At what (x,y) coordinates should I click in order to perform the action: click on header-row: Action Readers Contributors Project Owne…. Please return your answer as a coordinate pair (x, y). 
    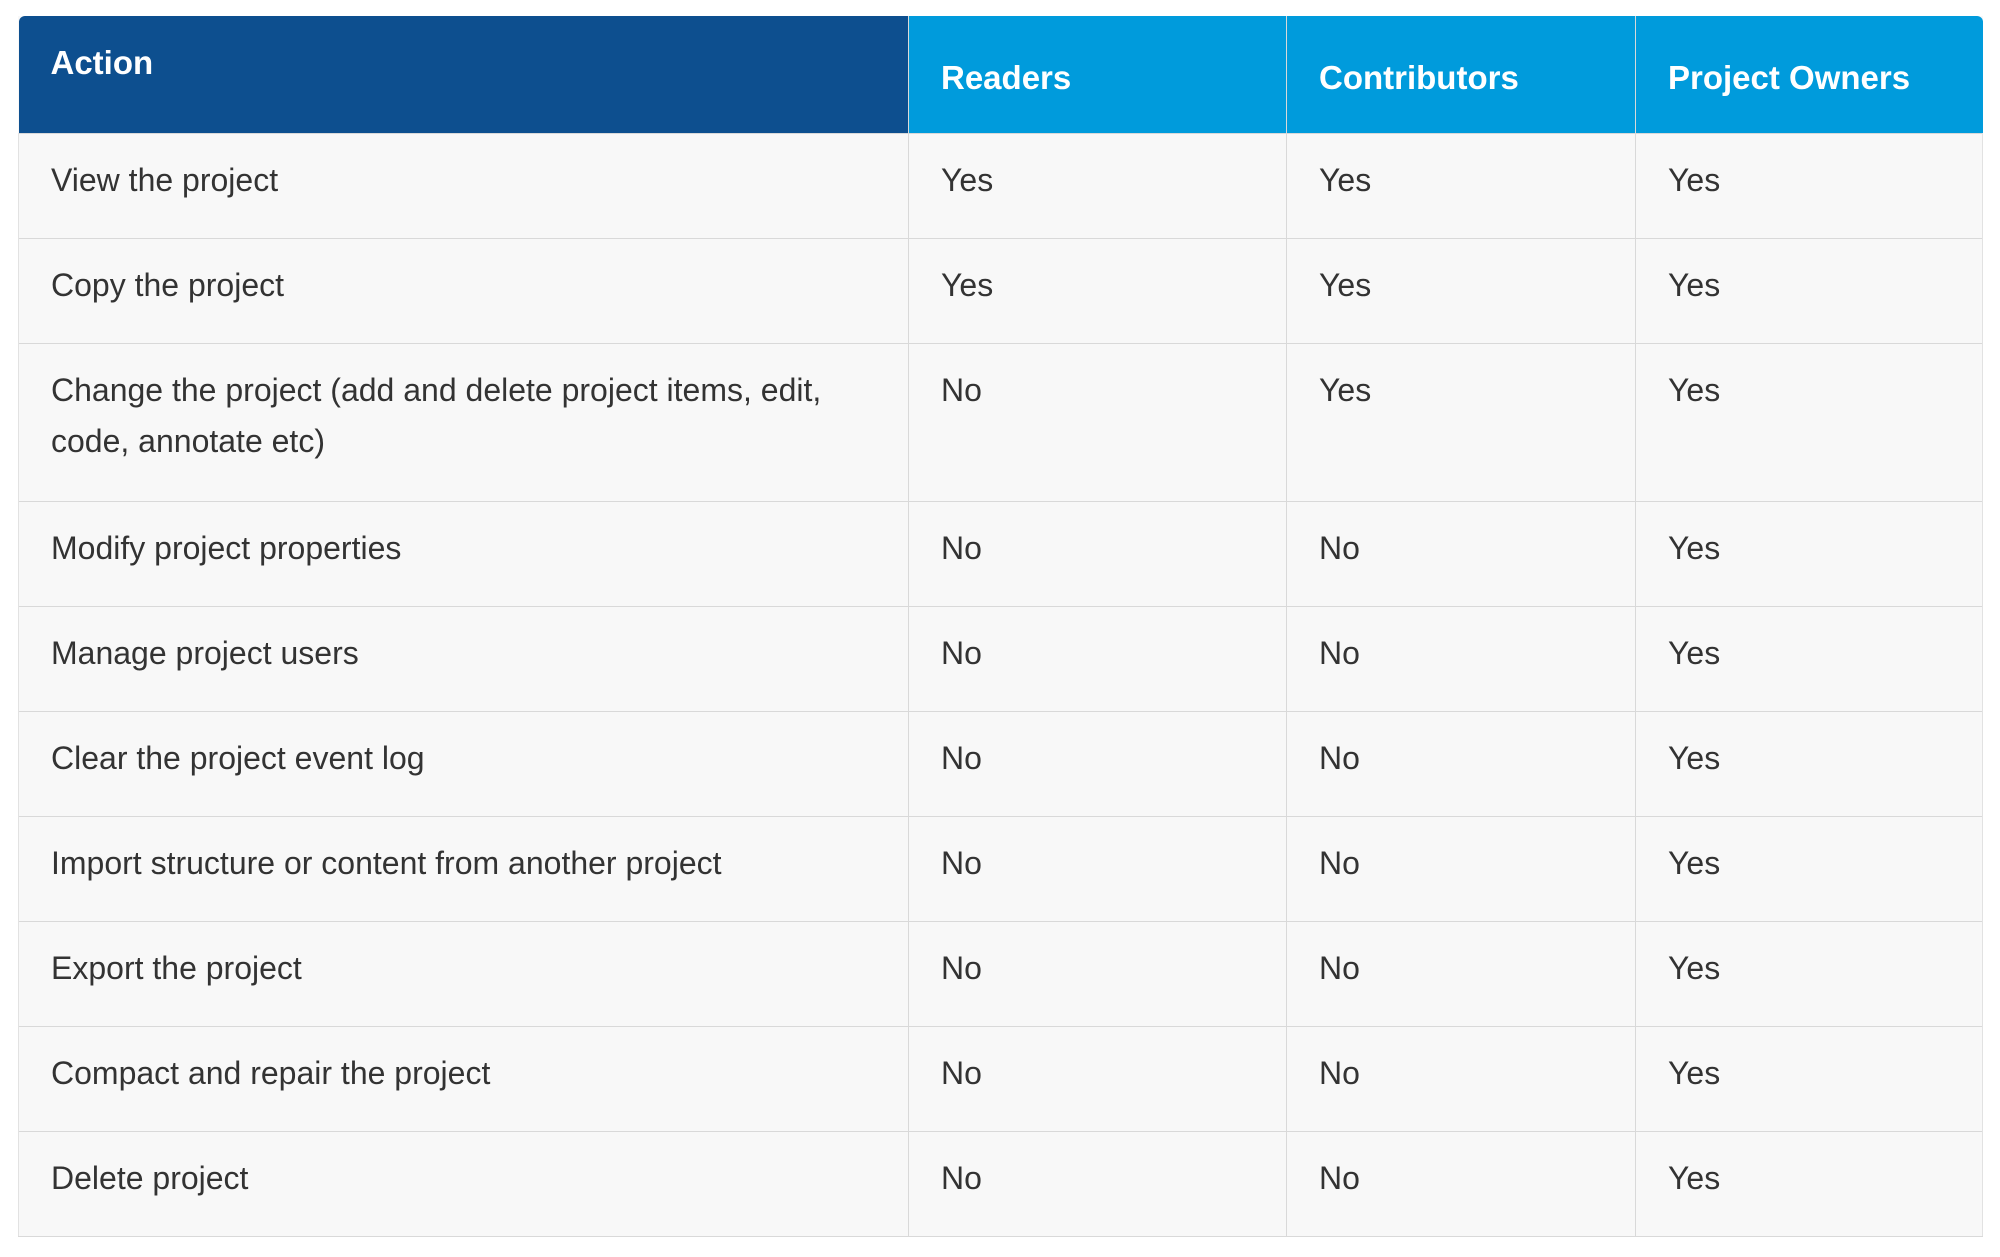
    Looking at the image, I should click on (1000, 74).